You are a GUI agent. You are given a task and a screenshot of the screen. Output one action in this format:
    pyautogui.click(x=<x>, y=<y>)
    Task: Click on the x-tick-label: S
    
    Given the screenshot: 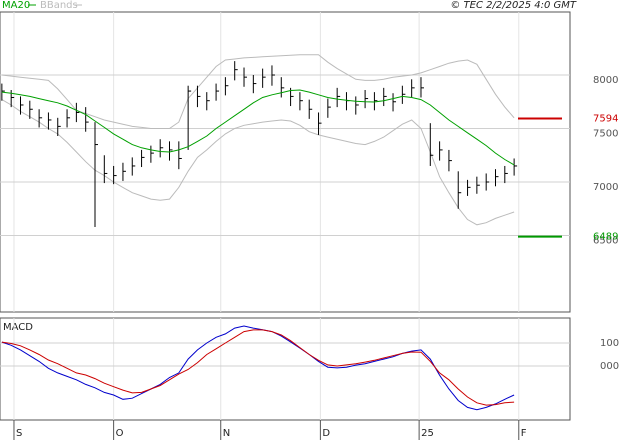 What is the action you would take?
    pyautogui.click(x=19, y=433)
    